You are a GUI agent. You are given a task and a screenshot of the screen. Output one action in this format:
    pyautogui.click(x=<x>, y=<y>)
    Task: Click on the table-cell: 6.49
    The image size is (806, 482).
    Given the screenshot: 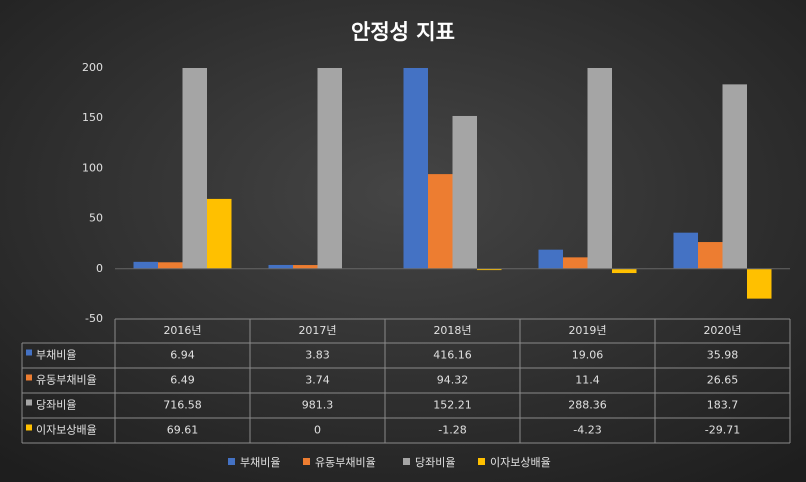 What is the action you would take?
    pyautogui.click(x=182, y=380)
    